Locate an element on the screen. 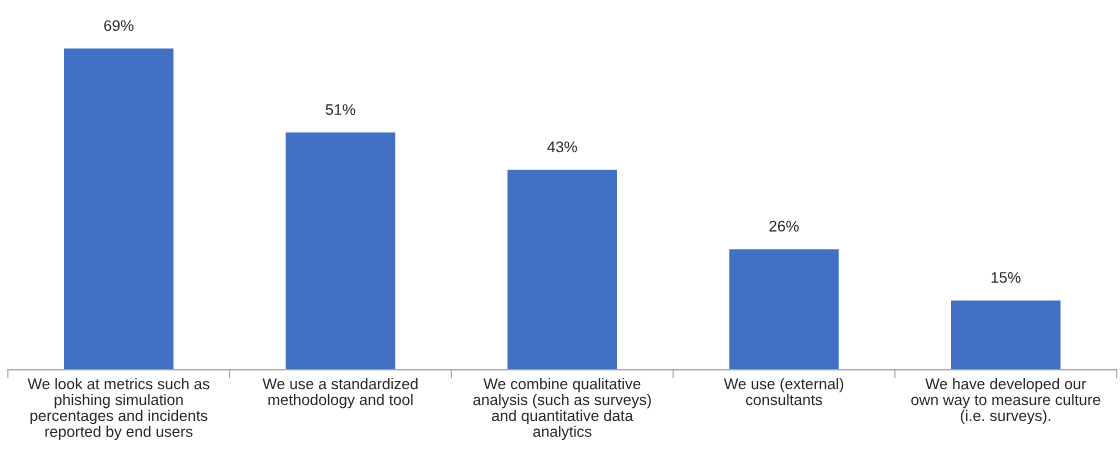 Image resolution: width=1120 pixels, height=474 pixels. data-label: 51% is located at coordinates (340, 109).